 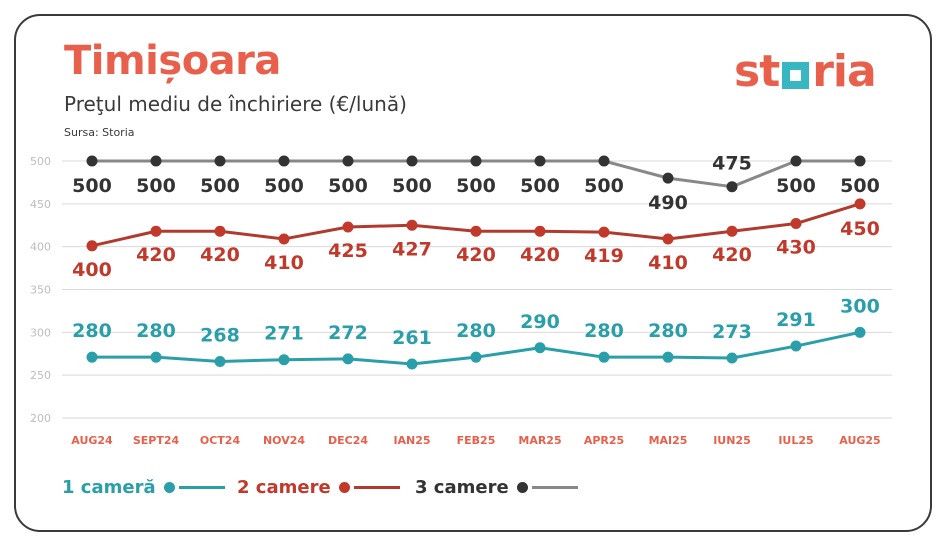 What do you see at coordinates (860, 306) in the screenshot?
I see `data-label-1-camera-aug25: 300` at bounding box center [860, 306].